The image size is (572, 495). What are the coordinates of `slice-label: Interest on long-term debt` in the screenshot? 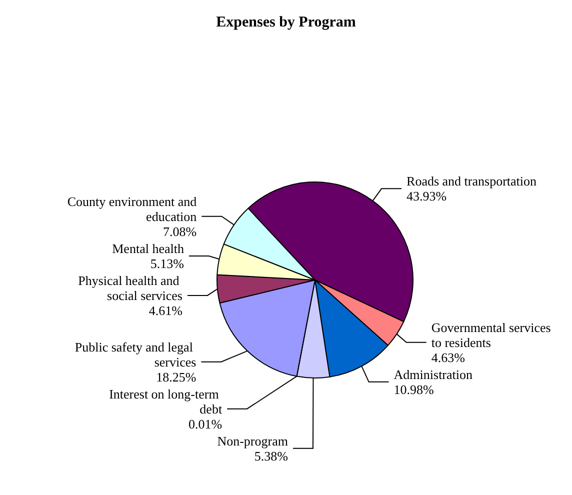 It's located at (165, 401).